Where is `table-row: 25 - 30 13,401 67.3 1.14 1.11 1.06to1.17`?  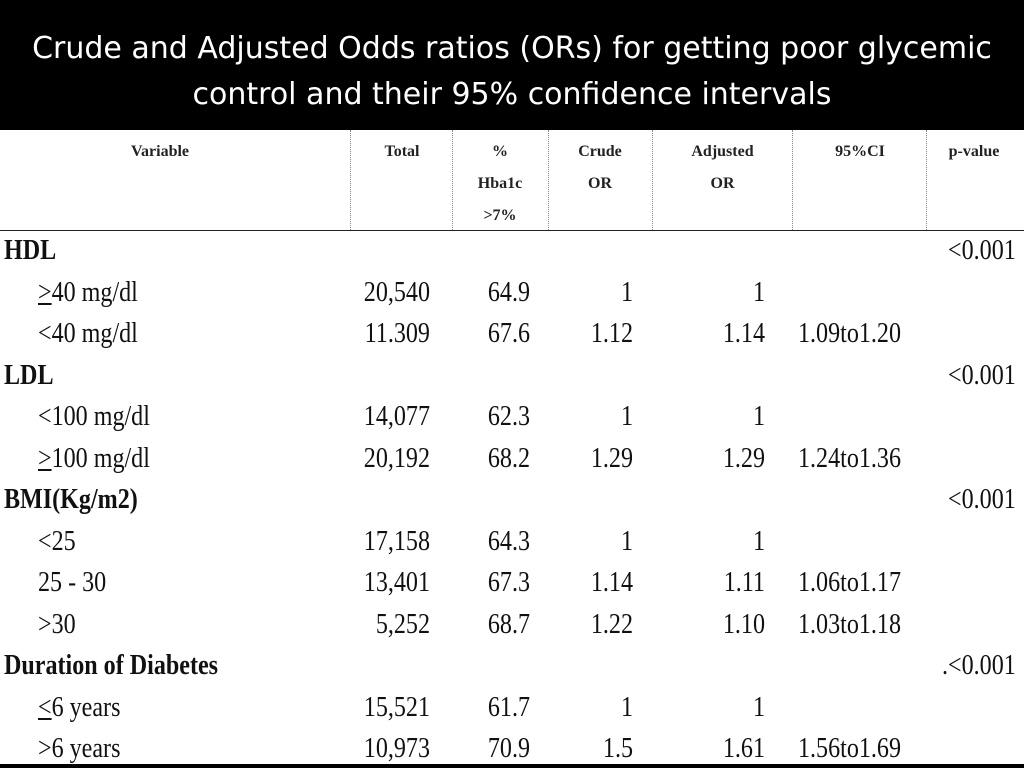 table-row: 25 - 30 13,401 67.3 1.14 1.11 1.06to1.17 is located at coordinates (512, 583).